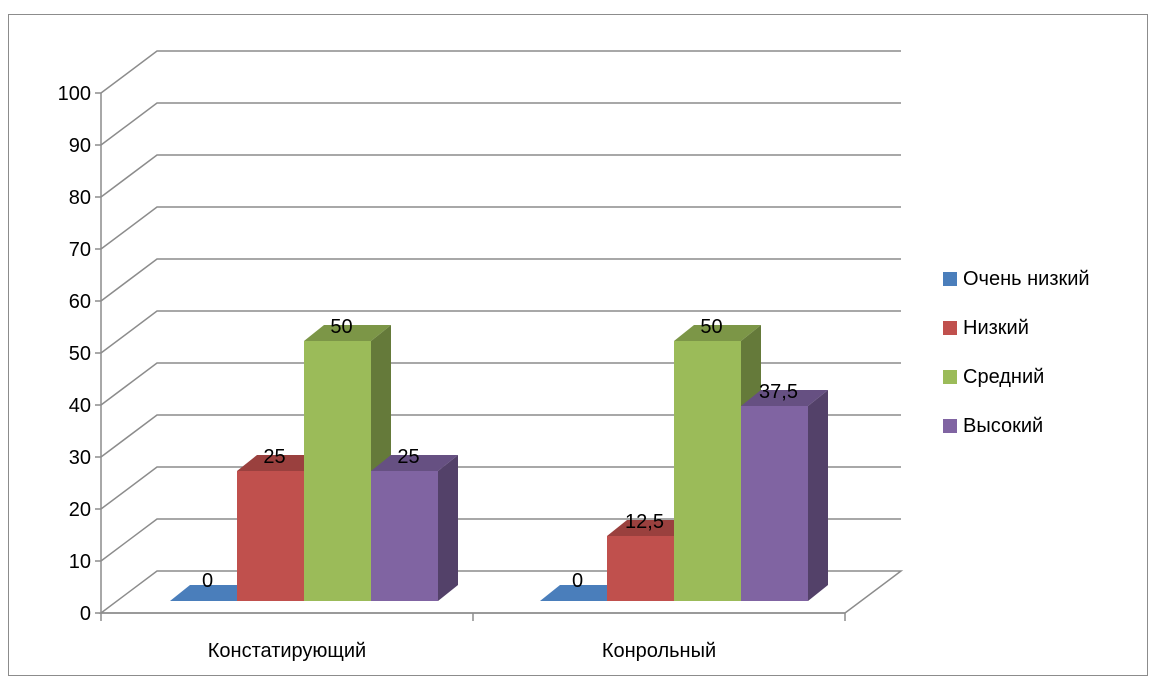  Describe the element at coordinates (80, 510) in the screenshot. I see `y-tick-label: 20` at that location.